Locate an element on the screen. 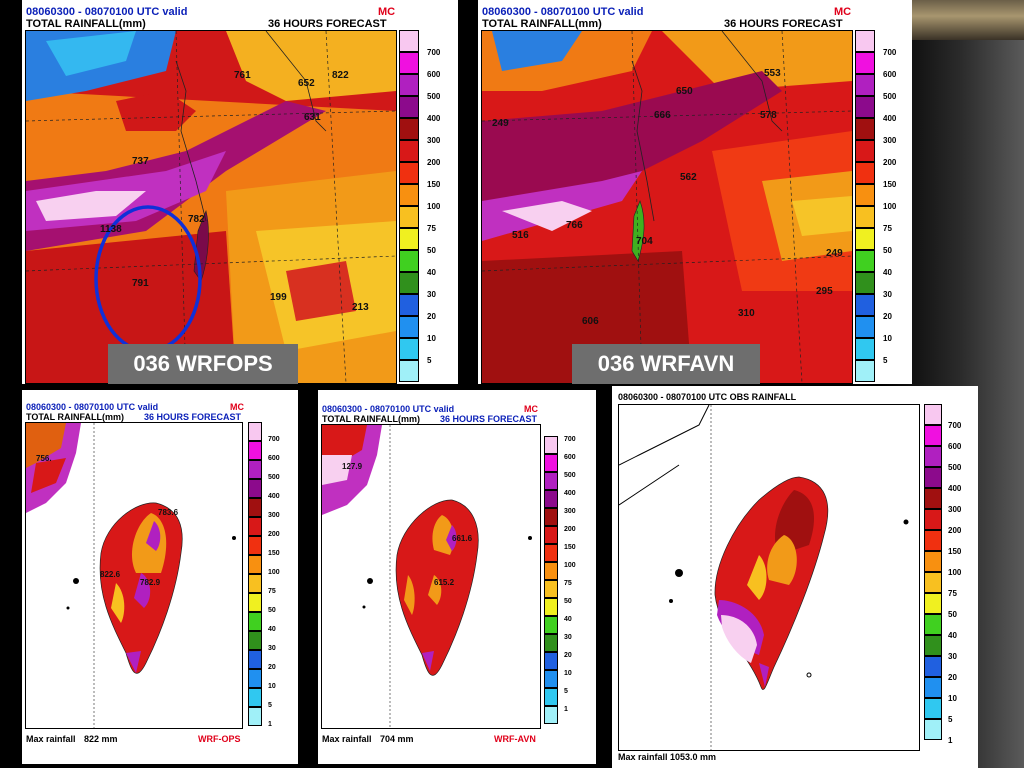 The width and height of the screenshot is (1024, 768). max-stamp: 822.6 is located at coordinates (110, 574).